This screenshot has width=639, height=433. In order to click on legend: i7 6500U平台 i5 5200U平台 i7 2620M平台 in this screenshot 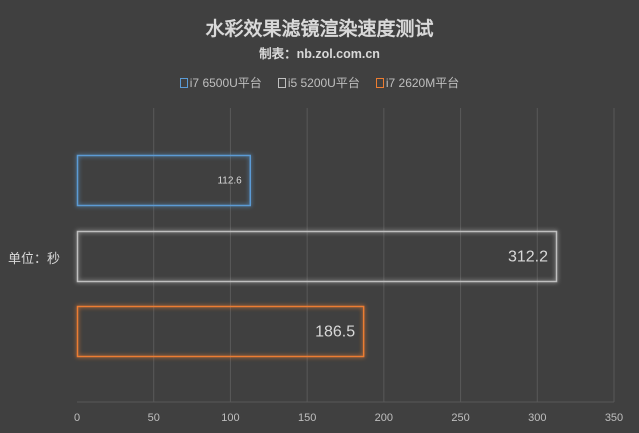, I will do `click(319, 82)`.